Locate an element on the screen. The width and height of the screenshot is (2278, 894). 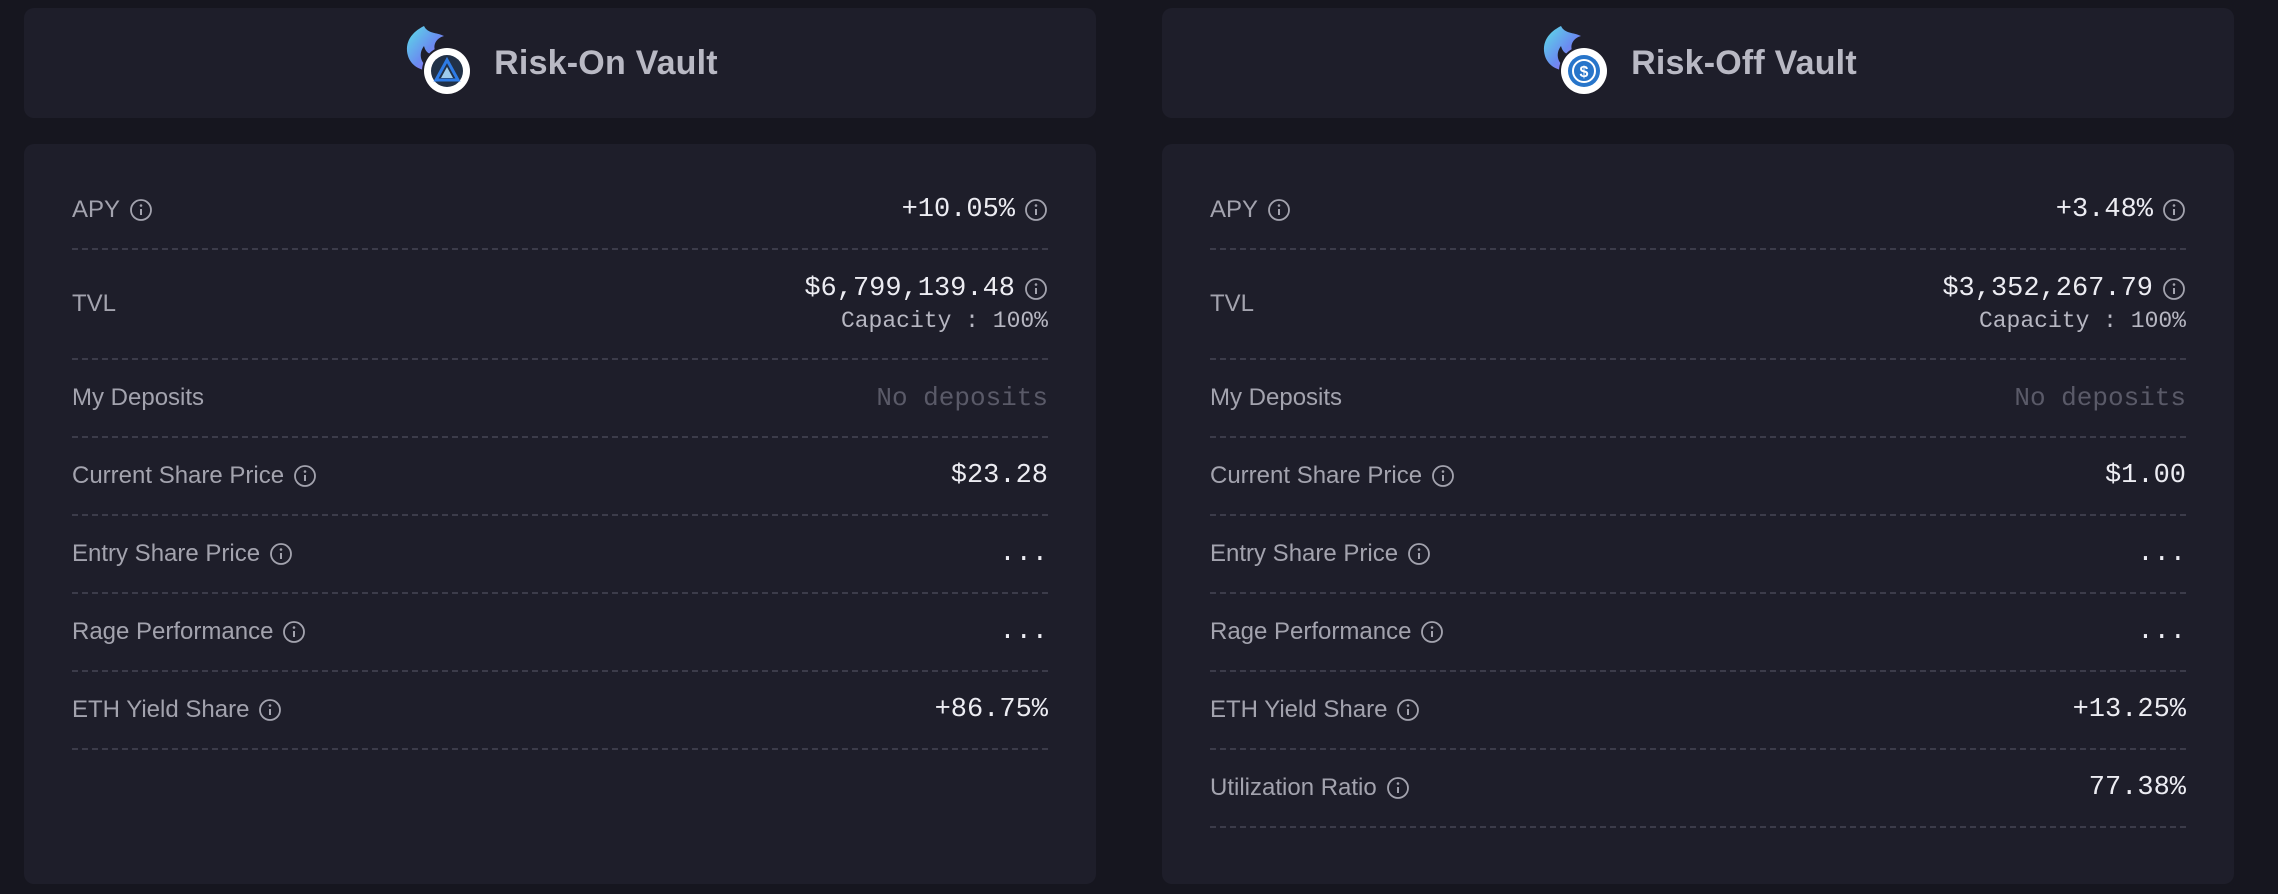
eth-yield-share-row: ETH Yield Share +86.75% is located at coordinates (560, 711).